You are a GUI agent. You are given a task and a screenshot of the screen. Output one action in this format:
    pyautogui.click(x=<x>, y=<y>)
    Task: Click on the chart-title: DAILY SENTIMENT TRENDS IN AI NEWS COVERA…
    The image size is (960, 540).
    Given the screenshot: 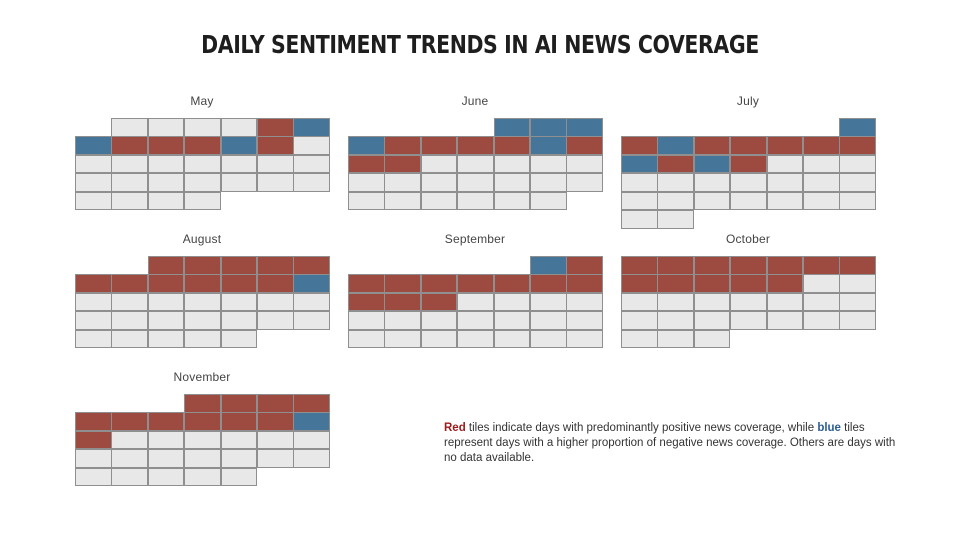 What is the action you would take?
    pyautogui.click(x=480, y=44)
    